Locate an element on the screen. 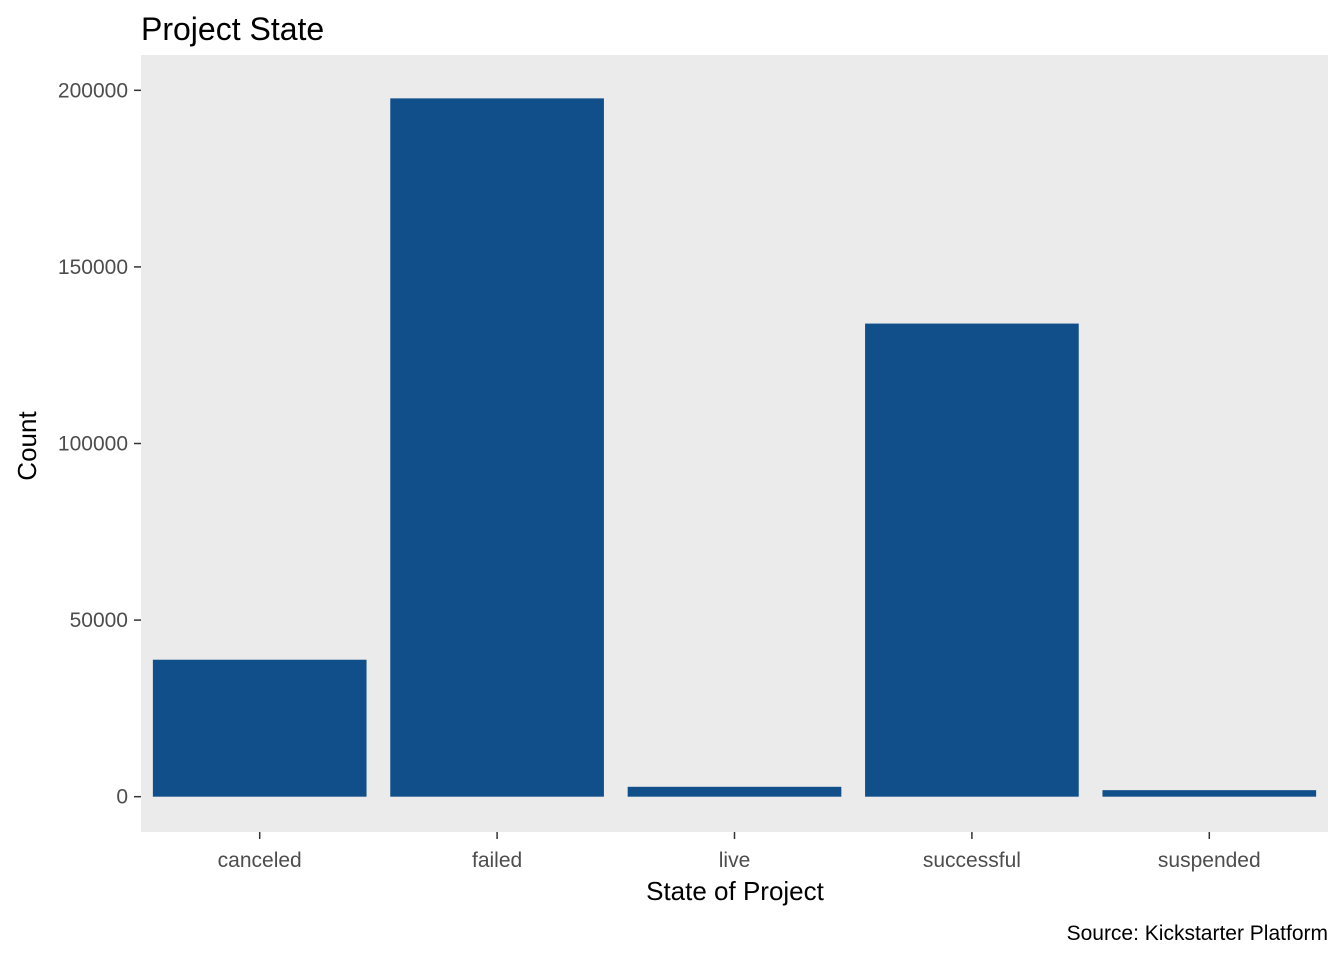 This screenshot has width=1344, height=960. y-axis: 0 50000 100000 150000 200000 is located at coordinates (99, 444).